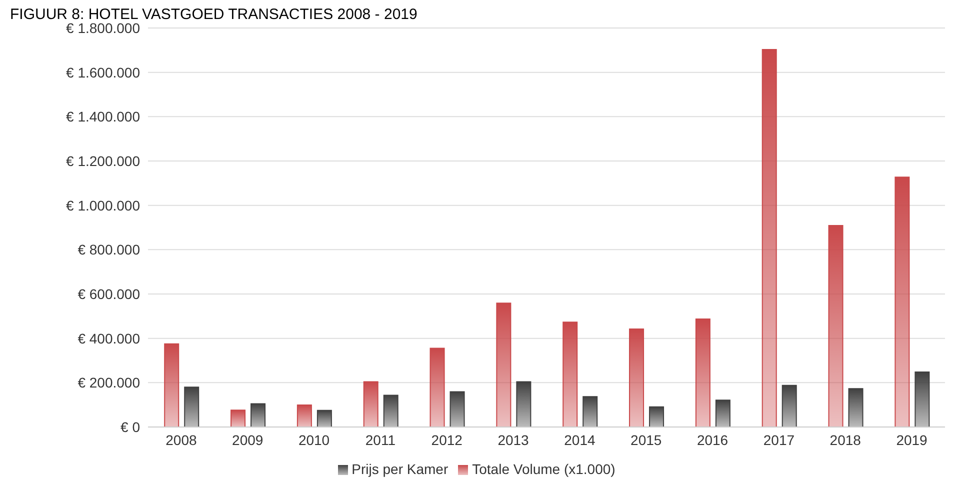 This screenshot has height=493, width=973. I want to click on x-tick-label: 2011, so click(380, 440).